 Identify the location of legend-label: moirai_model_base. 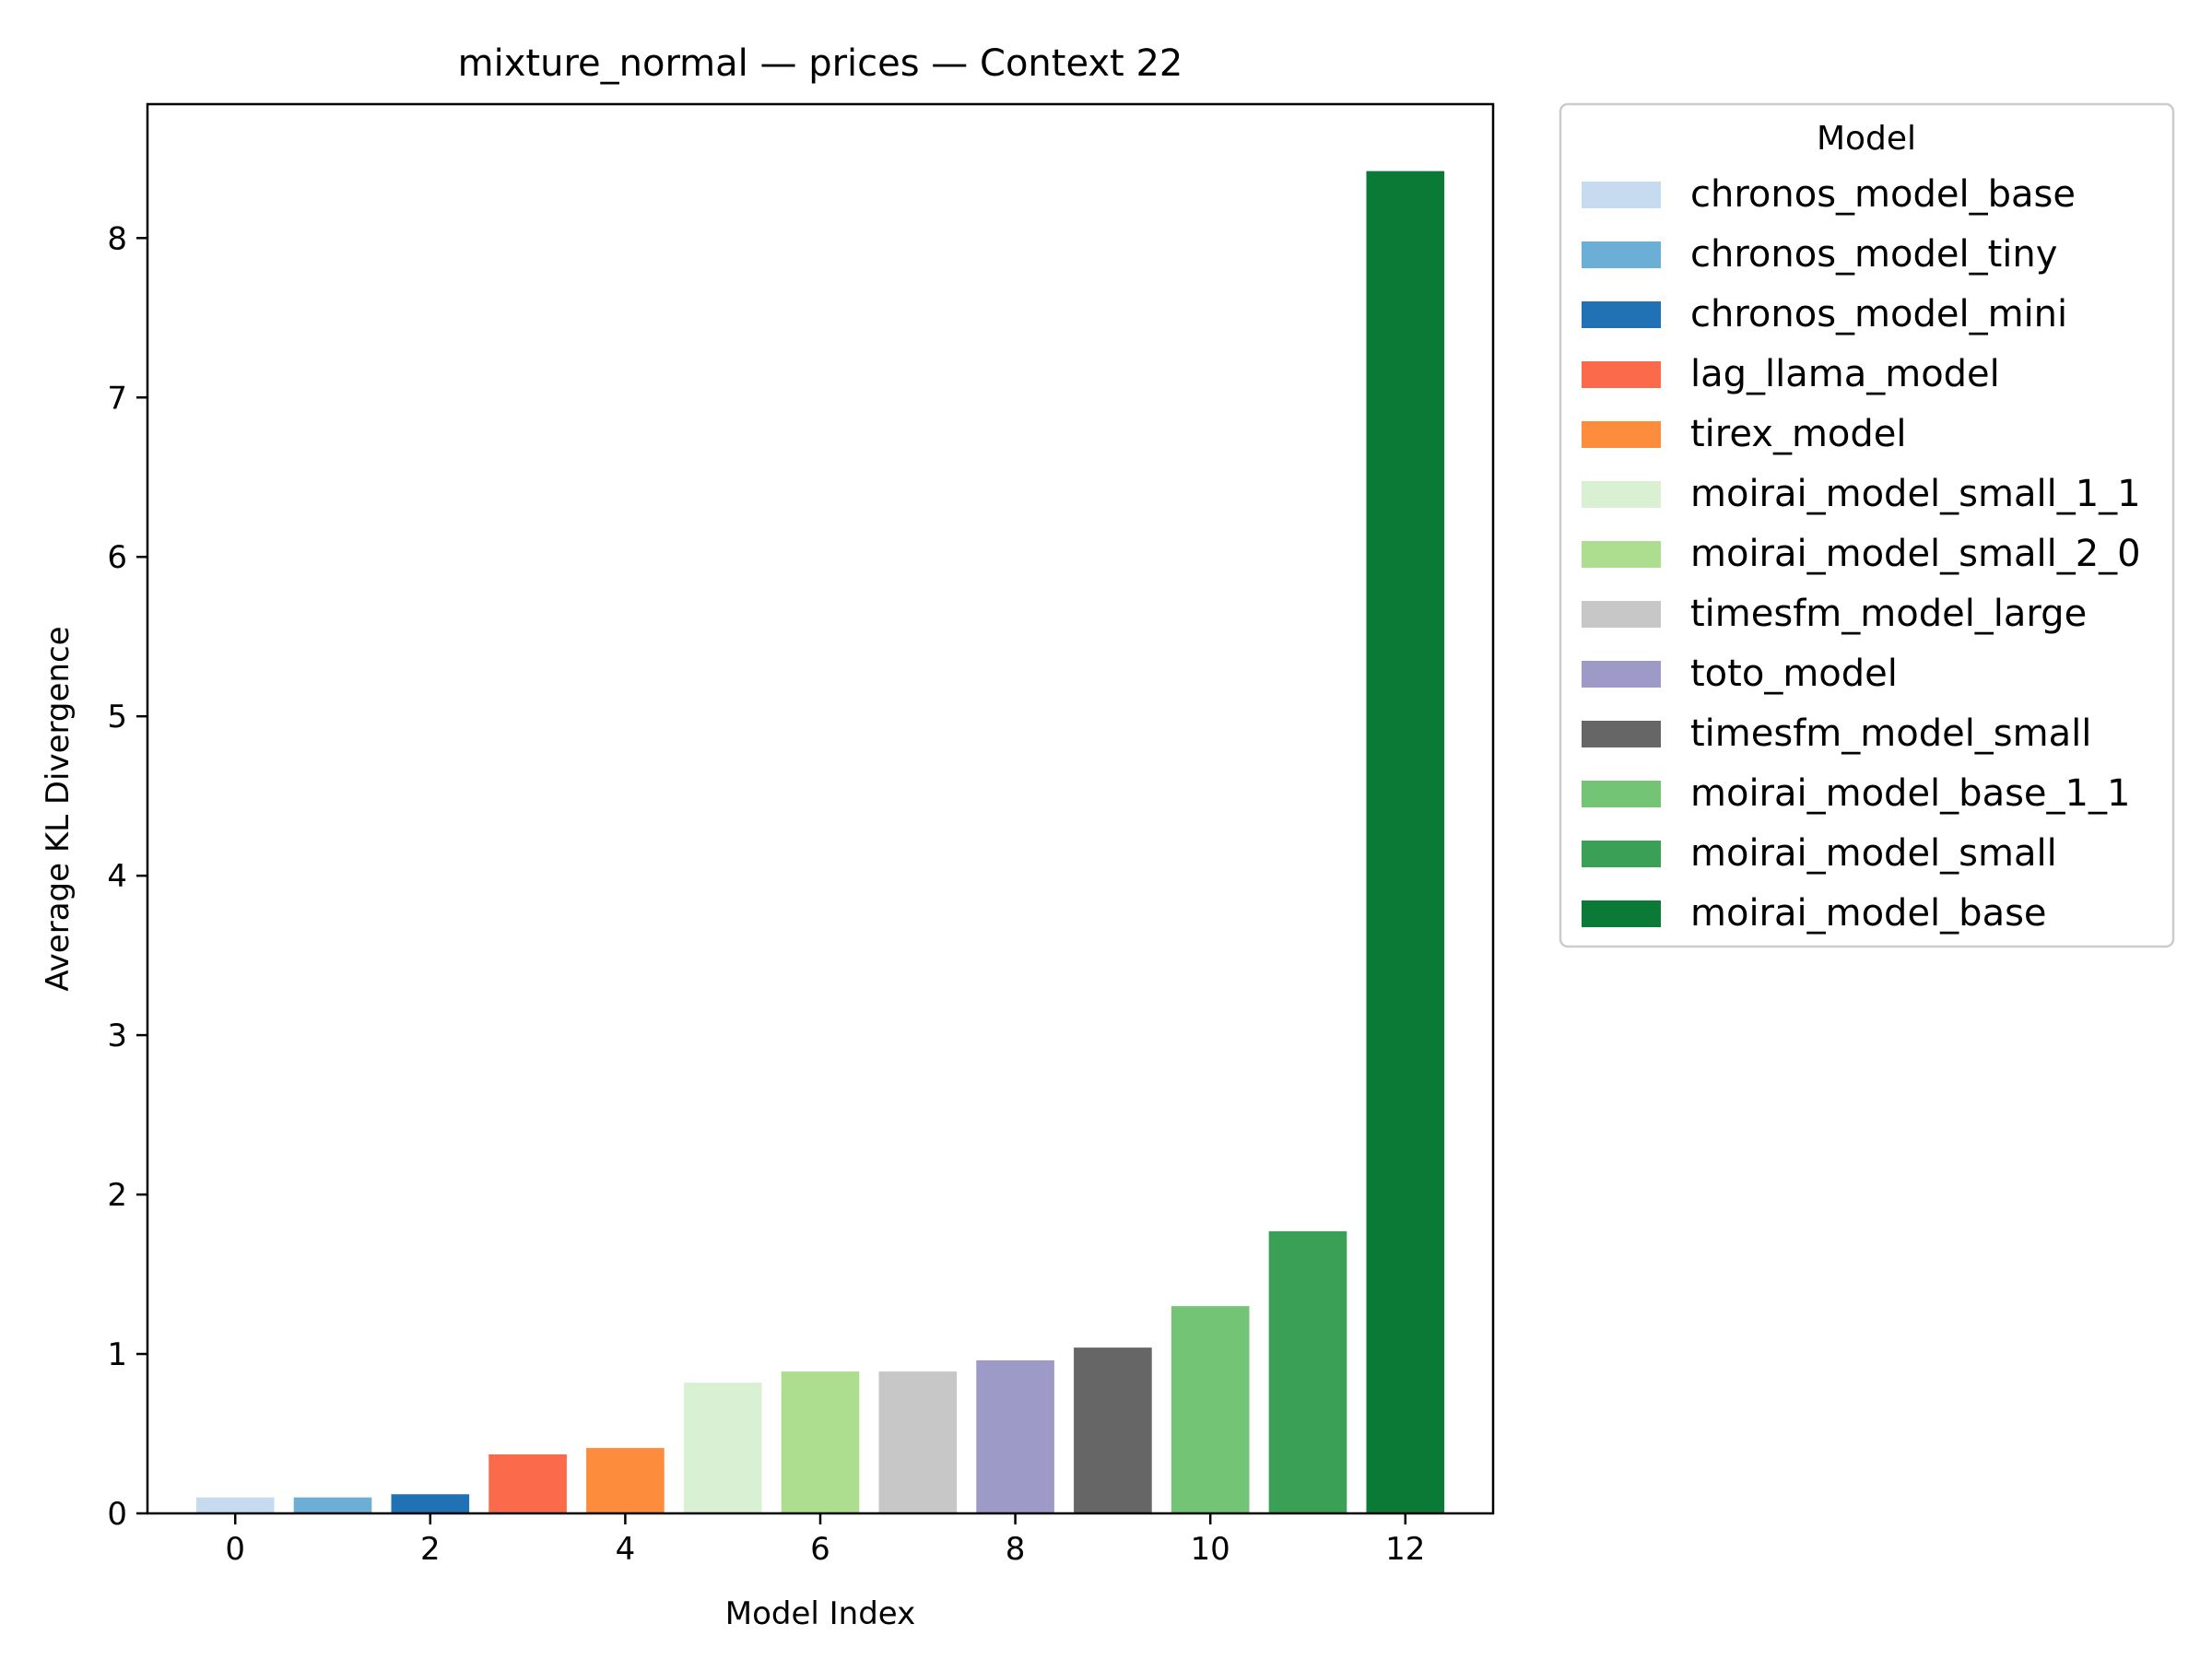
(1868, 913).